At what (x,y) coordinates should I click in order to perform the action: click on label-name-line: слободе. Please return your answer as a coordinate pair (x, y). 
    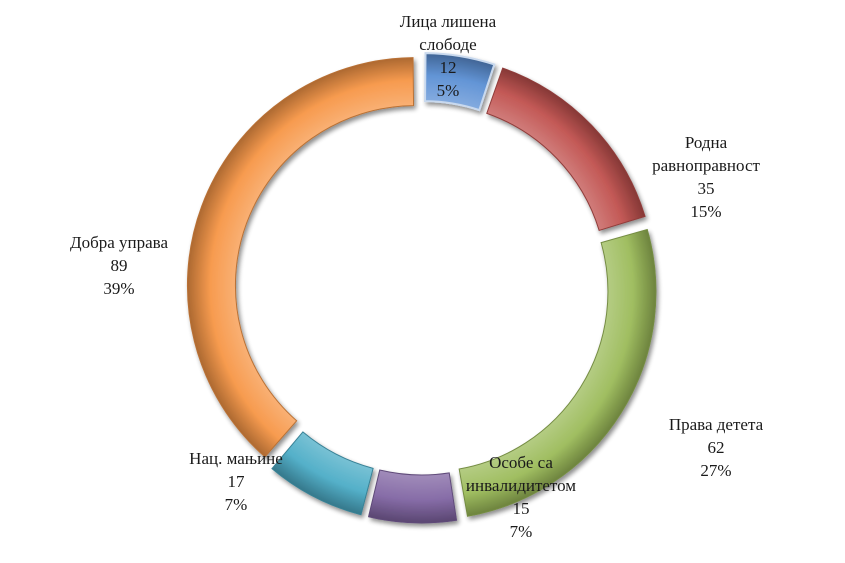
    Looking at the image, I should click on (447, 44).